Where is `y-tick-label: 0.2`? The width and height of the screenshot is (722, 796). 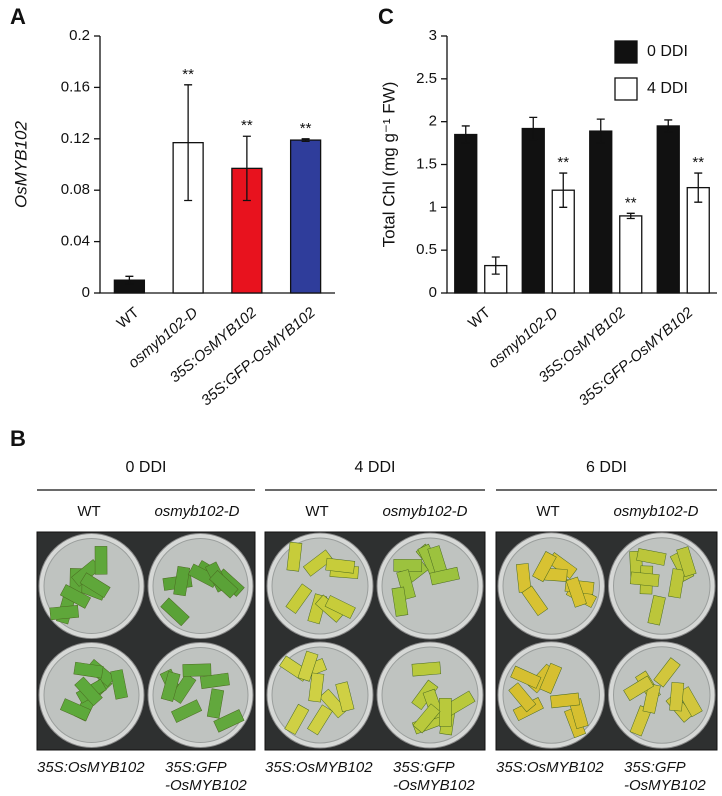
y-tick-label: 0.2 is located at coordinates (79, 35).